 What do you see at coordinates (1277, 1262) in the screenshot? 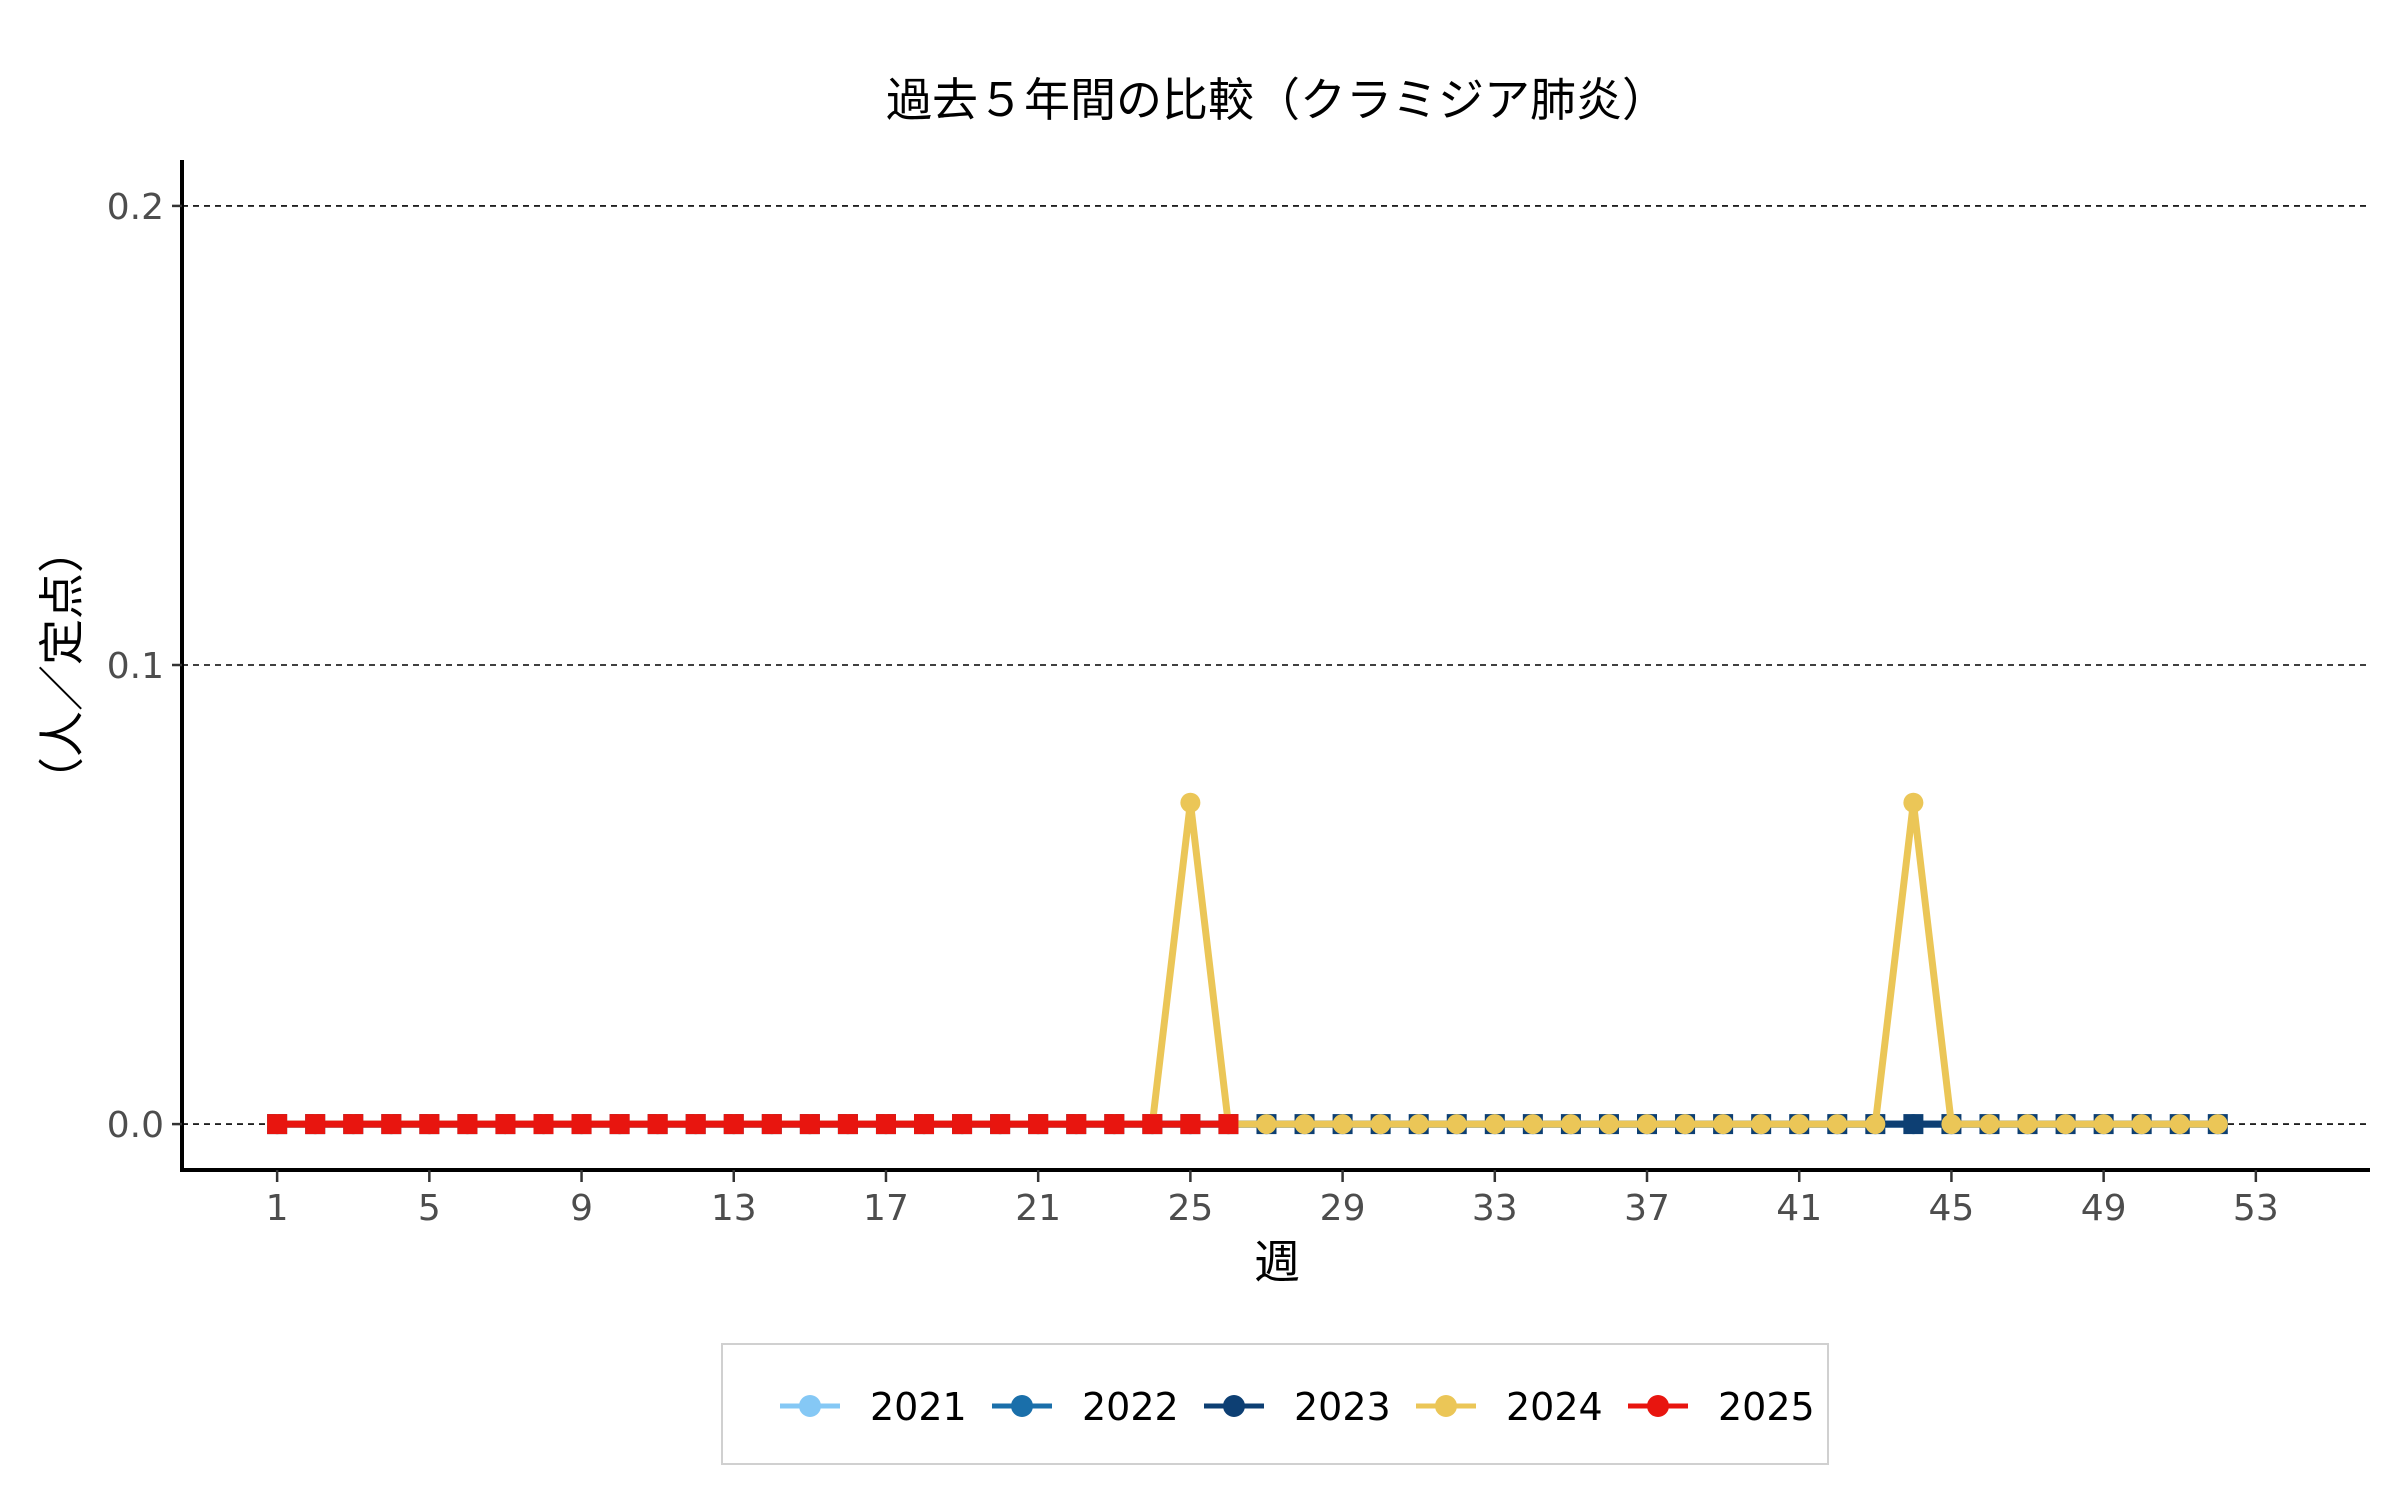
I see `x-axis-title: 週` at bounding box center [1277, 1262].